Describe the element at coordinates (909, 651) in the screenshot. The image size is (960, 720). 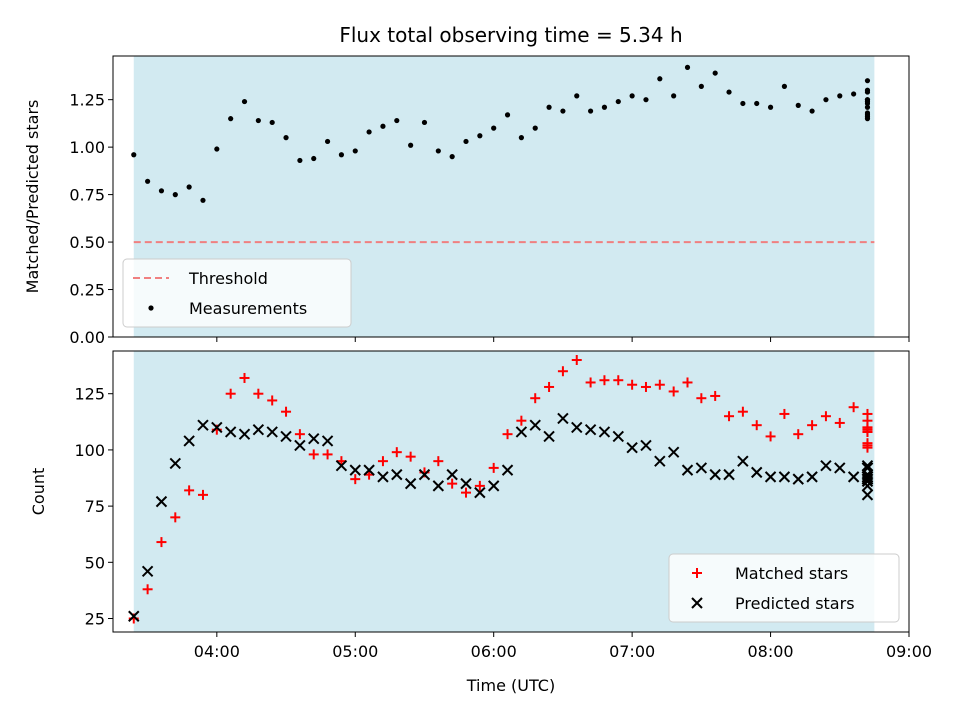
I see `x-tick-label: 09:00` at that location.